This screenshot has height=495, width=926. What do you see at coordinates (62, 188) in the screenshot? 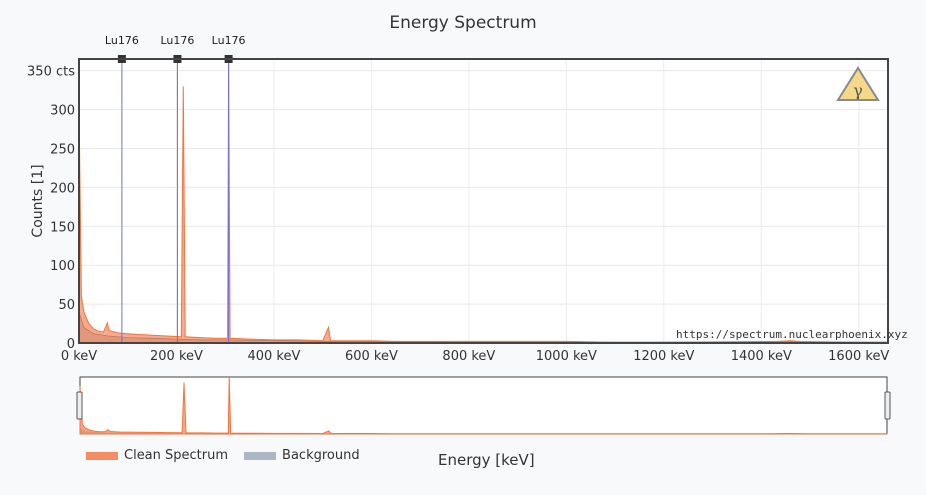
I see `y-tick-label: 200` at bounding box center [62, 188].